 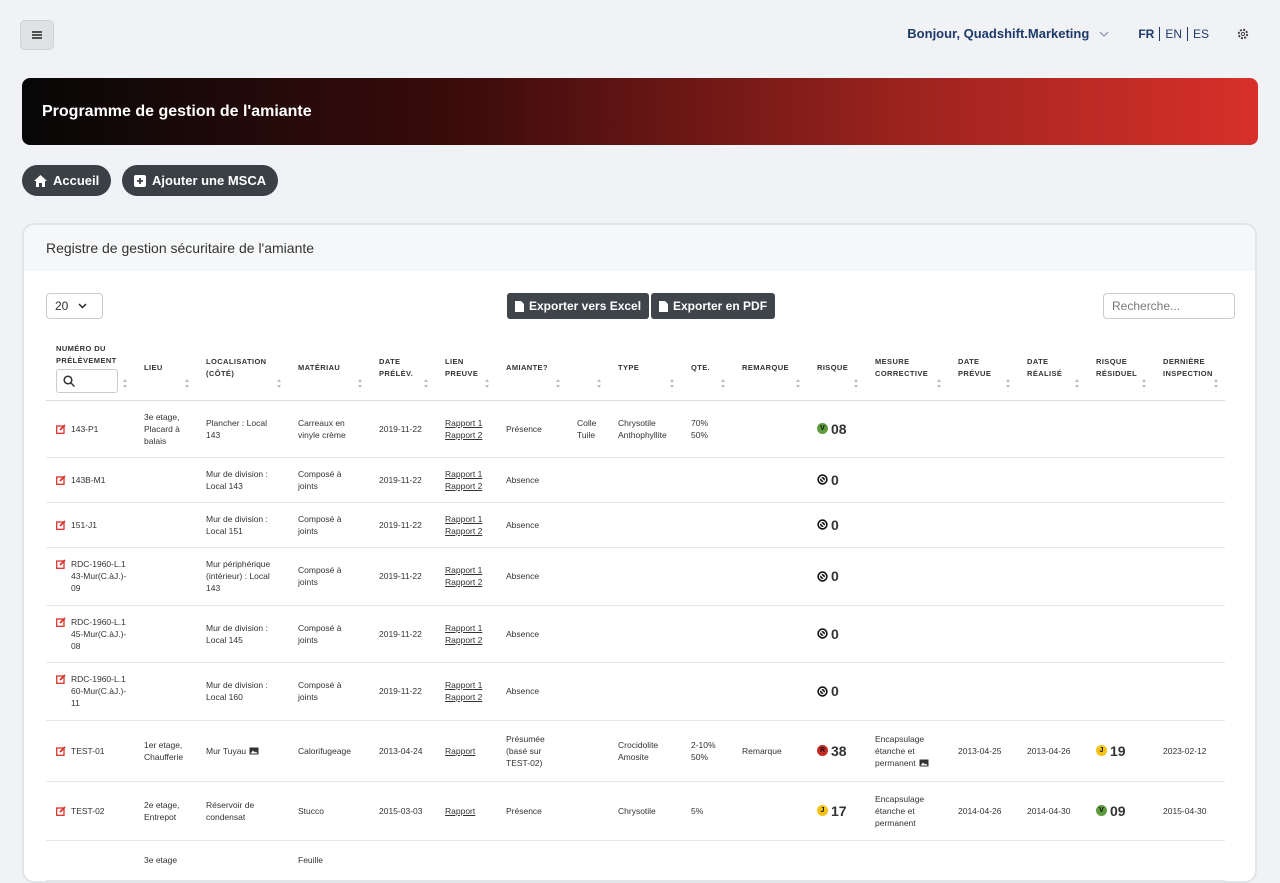 What do you see at coordinates (835, 633) in the screenshot?
I see `risk-value: 0` at bounding box center [835, 633].